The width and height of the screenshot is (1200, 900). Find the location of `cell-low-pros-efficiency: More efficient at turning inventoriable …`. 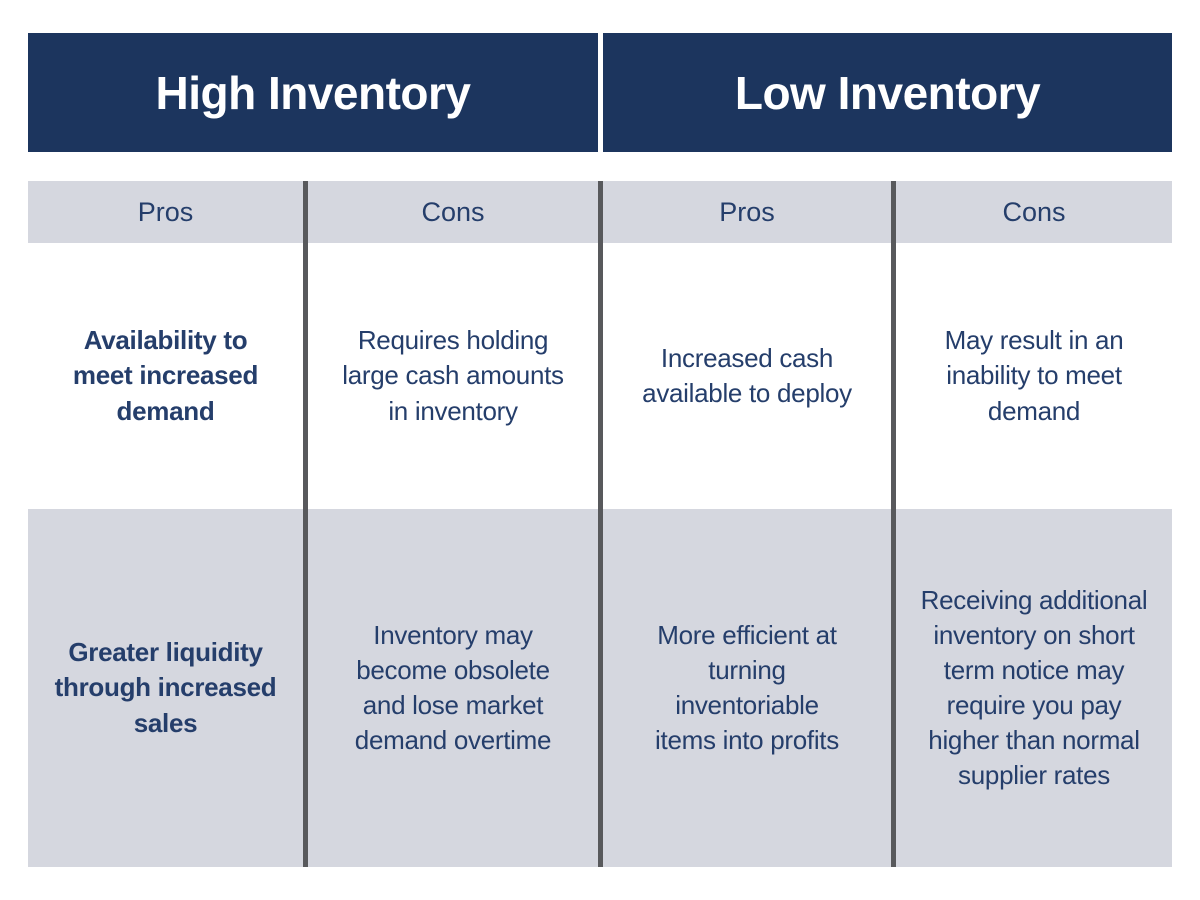

cell-low-pros-efficiency: More efficient at turning inventoriable … is located at coordinates (747, 688).